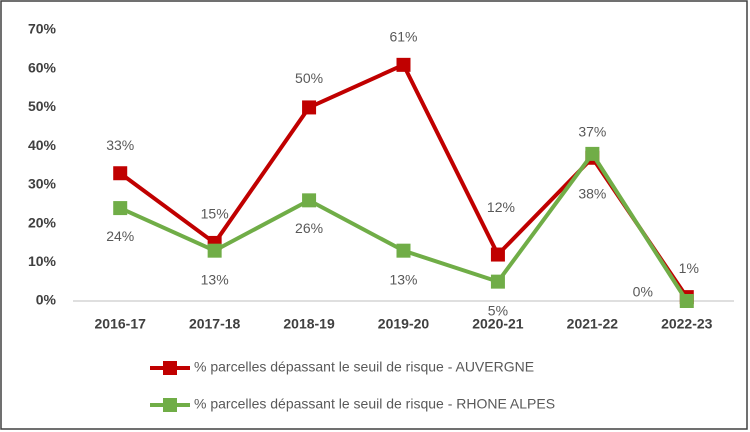 The height and width of the screenshot is (432, 750). Describe the element at coordinates (121, 324) in the screenshot. I see `x-tick-label: 2016-17` at that location.